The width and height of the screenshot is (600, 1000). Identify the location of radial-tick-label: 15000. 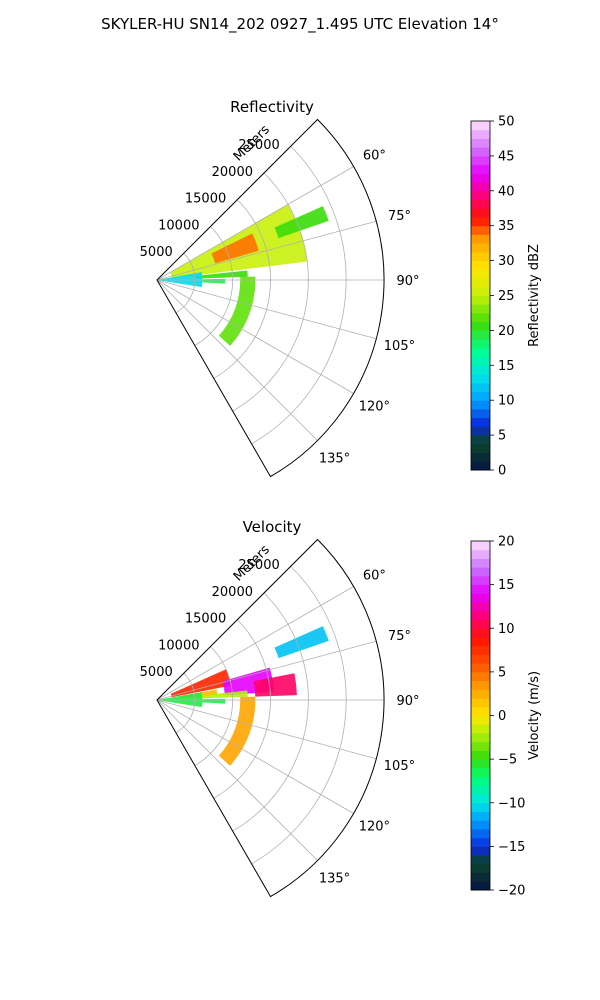
(205, 199).